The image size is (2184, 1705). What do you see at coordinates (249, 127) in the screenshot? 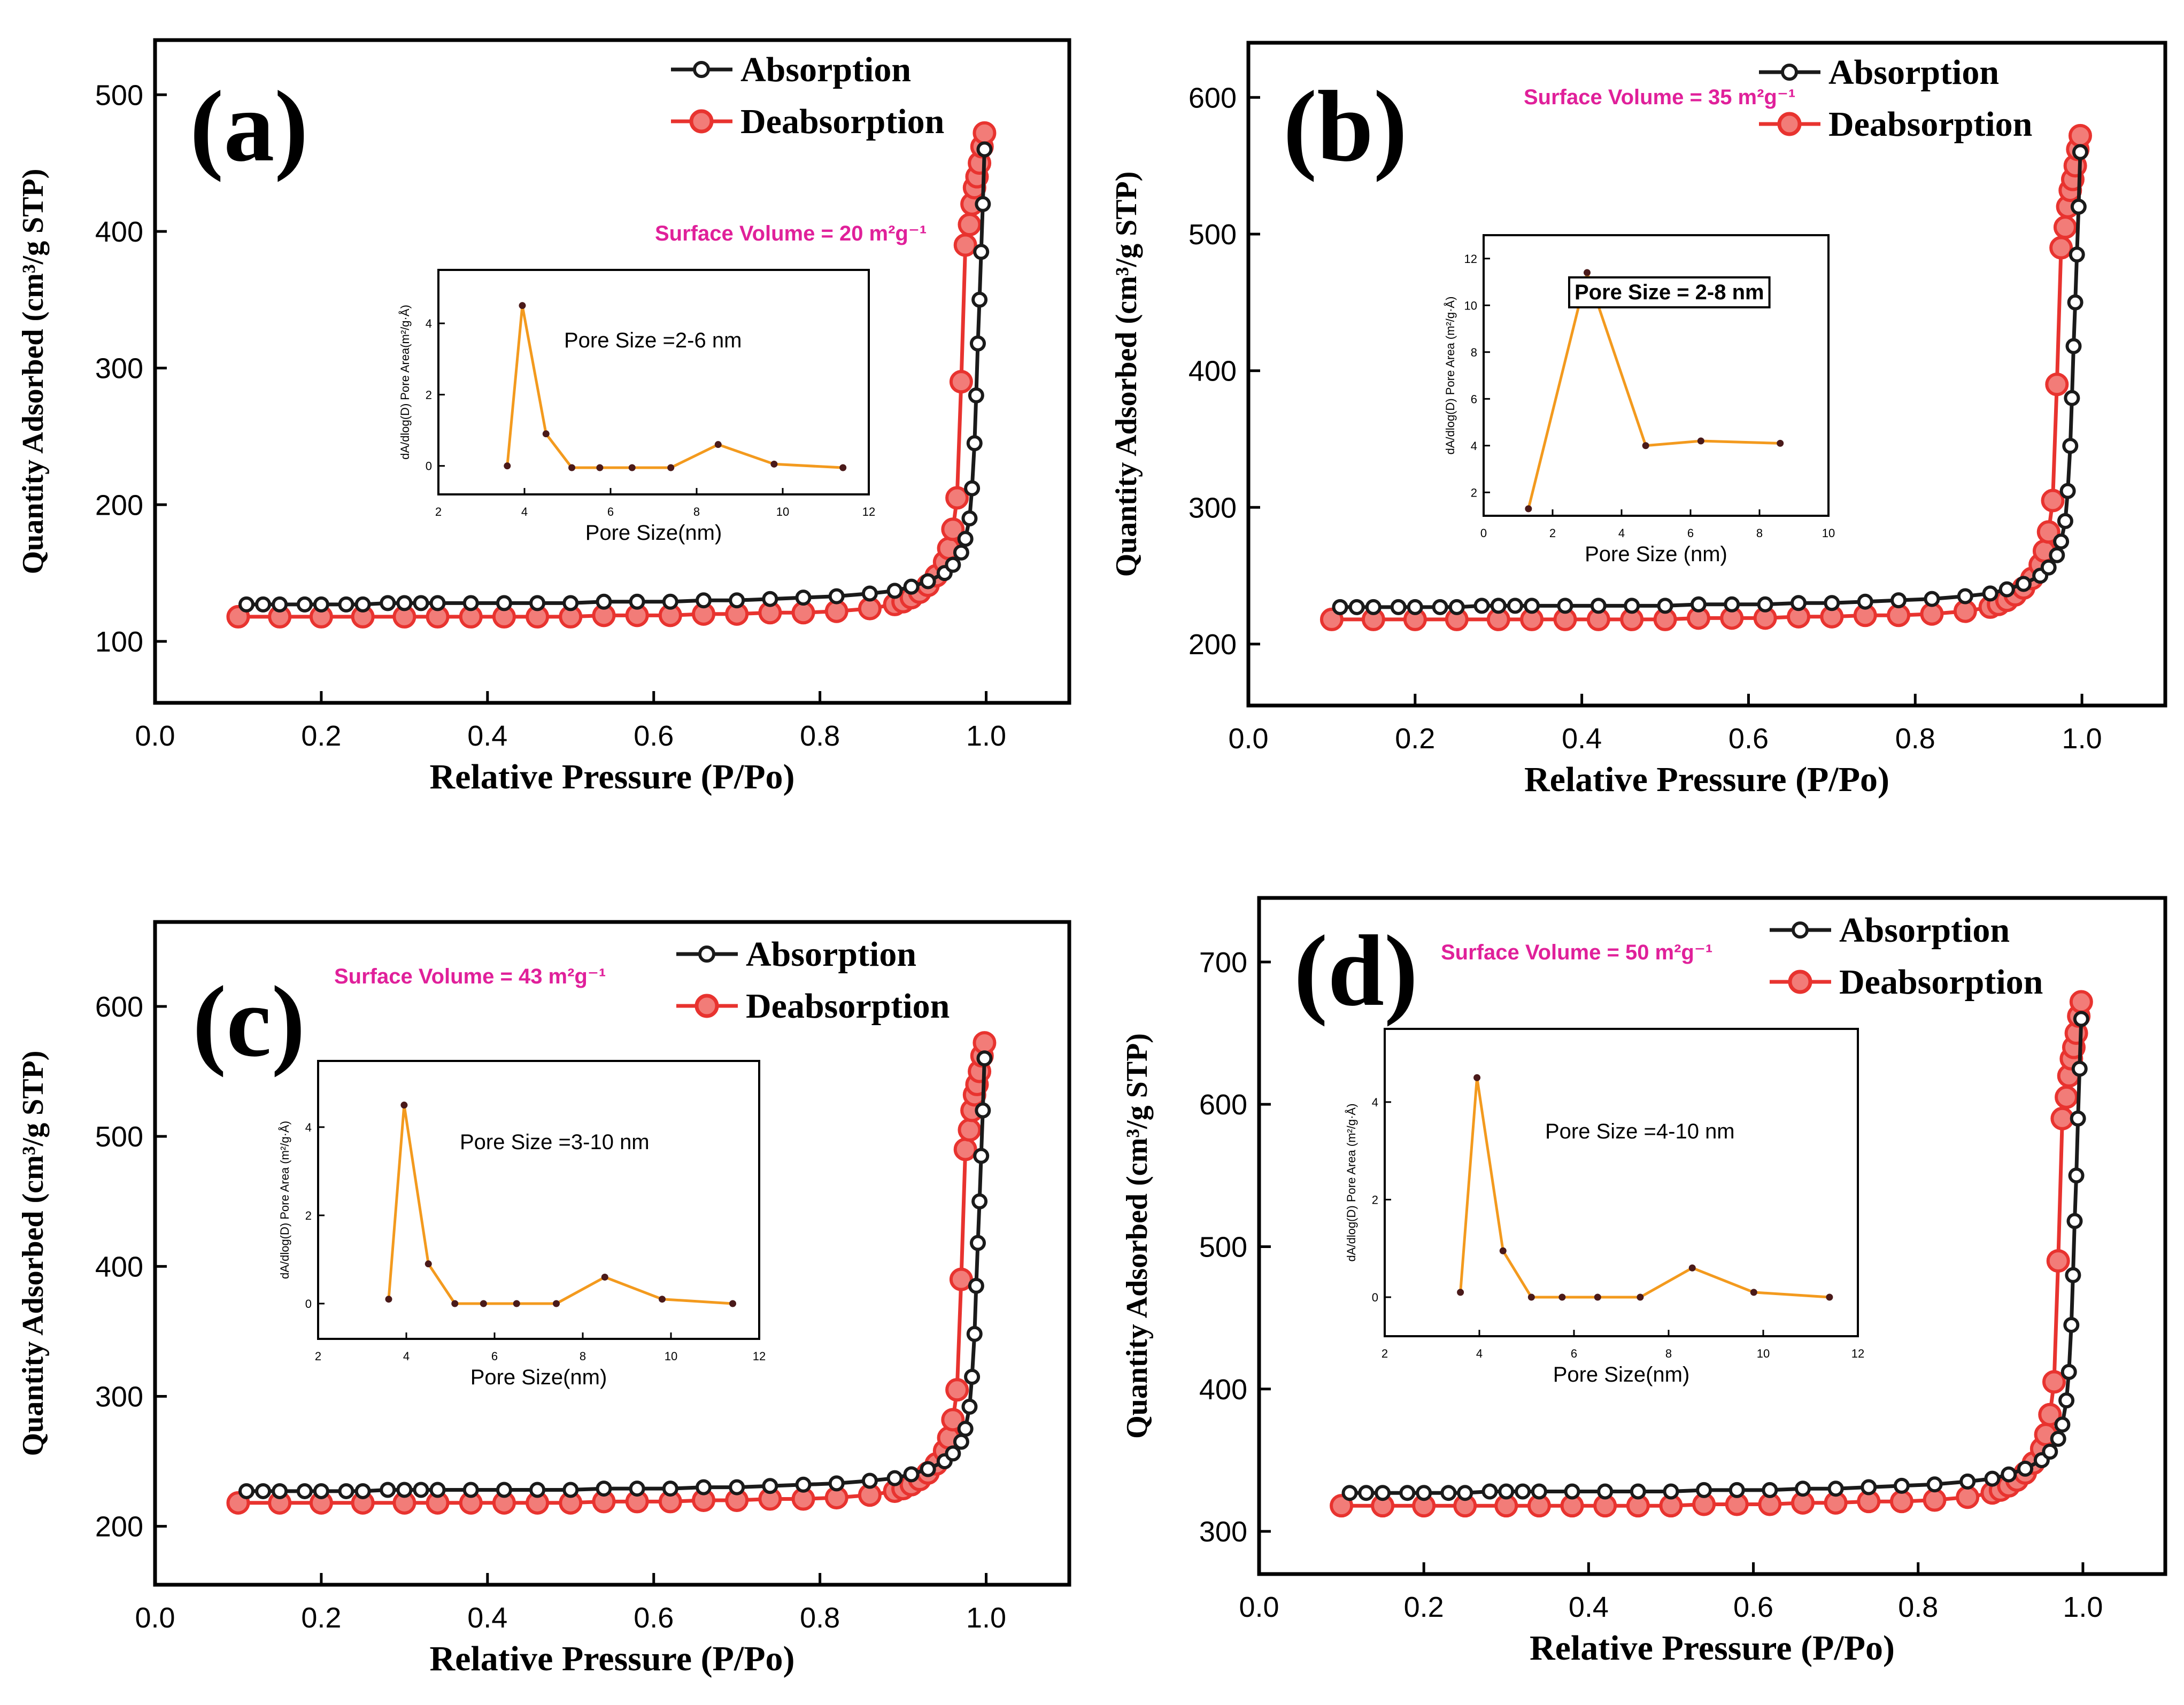
I see `panel-label: (a)` at bounding box center [249, 127].